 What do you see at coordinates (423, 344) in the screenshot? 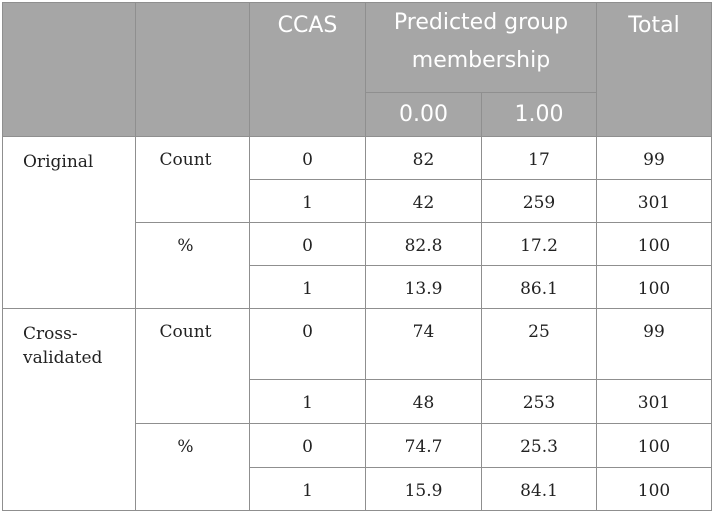
I see `pred-0-value: 74` at bounding box center [423, 344].